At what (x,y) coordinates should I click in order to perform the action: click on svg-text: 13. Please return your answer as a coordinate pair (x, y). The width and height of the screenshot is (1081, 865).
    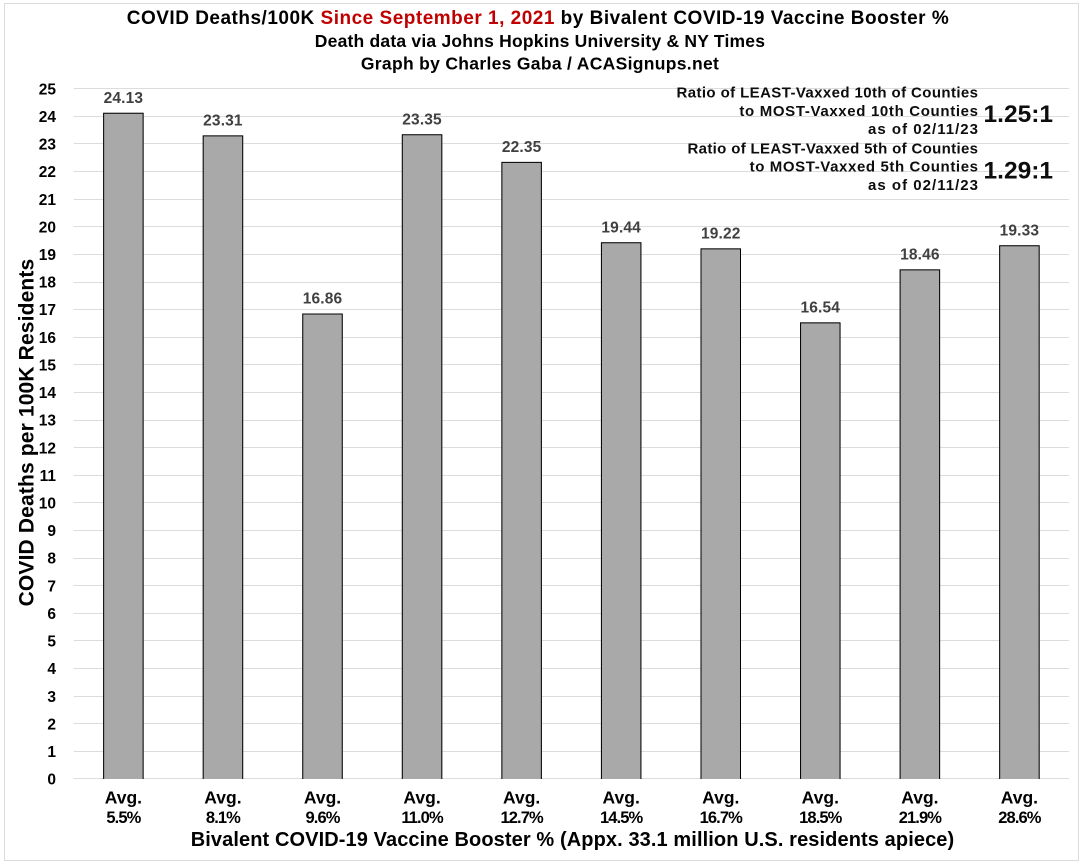
    Looking at the image, I should click on (48, 421).